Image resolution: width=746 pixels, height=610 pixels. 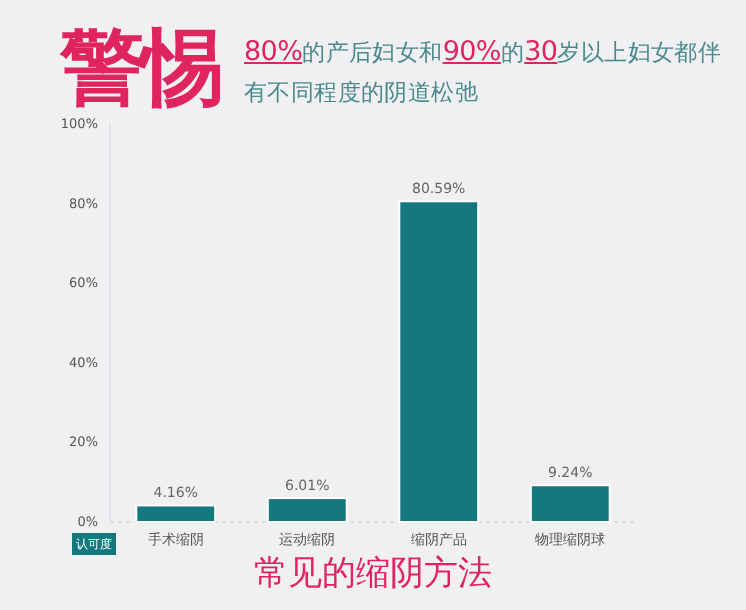 What do you see at coordinates (483, 71) in the screenshot?
I see `text: 80%的产后妇女和90%的30岁以上妇女都伴有不同程度的阴道松弛` at bounding box center [483, 71].